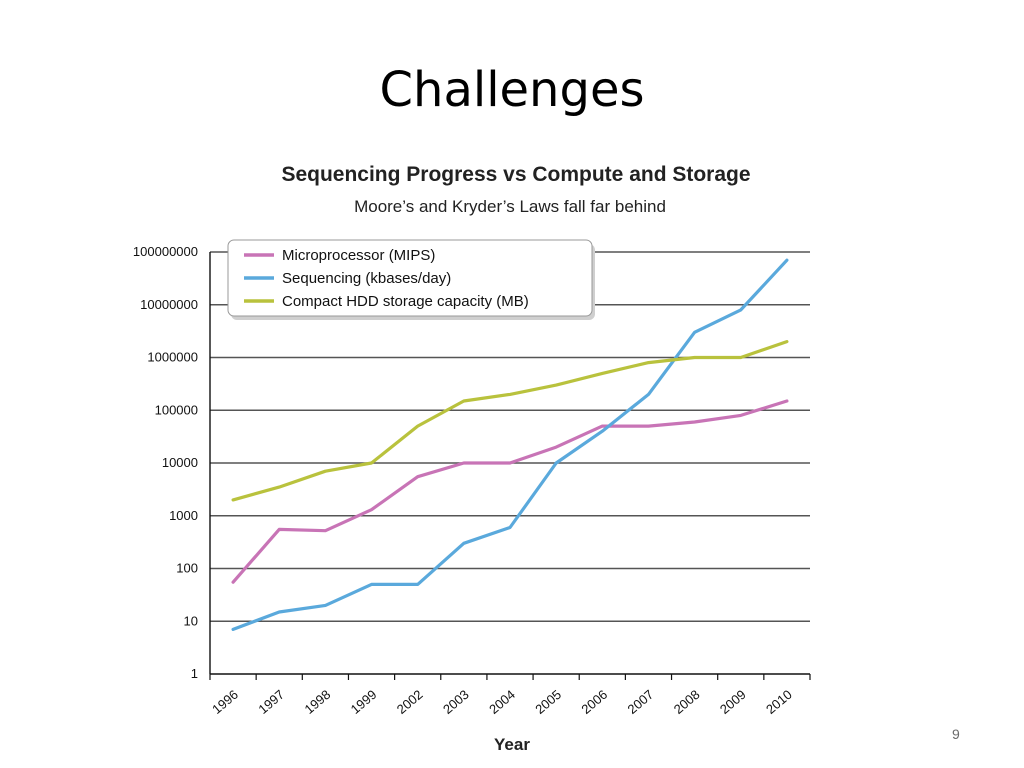 The image size is (1024, 768). Describe the element at coordinates (456, 702) in the screenshot. I see `x-tick-label: 2003` at that location.